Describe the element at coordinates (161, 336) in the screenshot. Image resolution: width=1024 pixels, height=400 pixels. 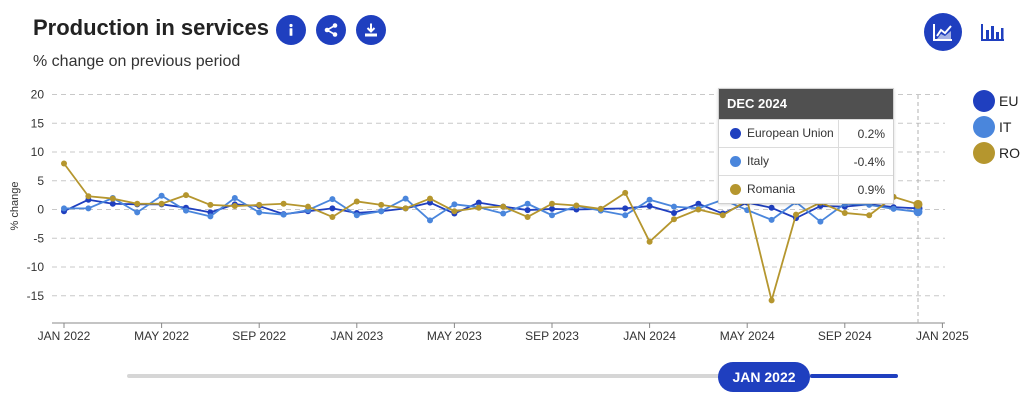
I see `x-tick-label: MAY 2022` at that location.